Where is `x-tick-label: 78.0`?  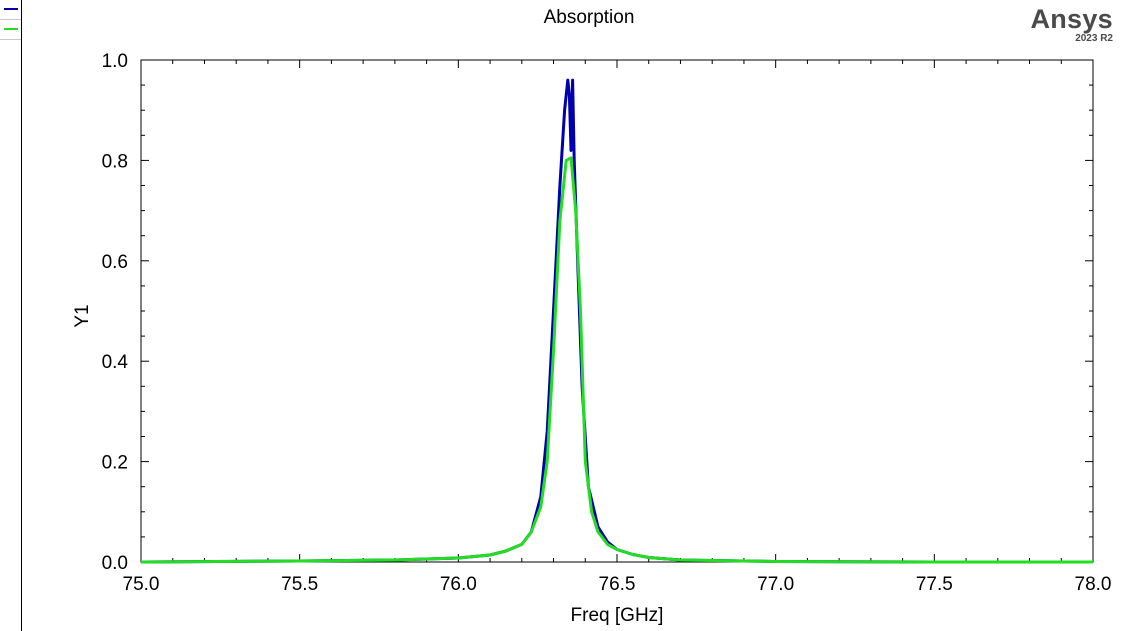
x-tick-label: 78.0 is located at coordinates (1093, 584).